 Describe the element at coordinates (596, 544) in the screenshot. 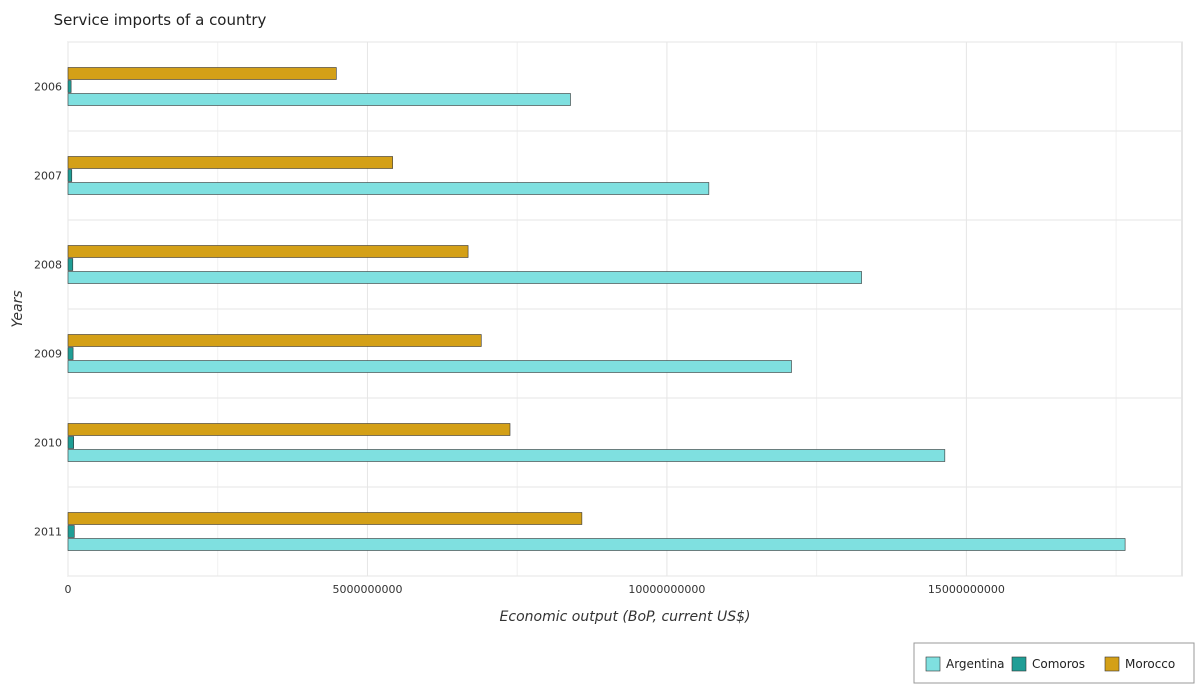

I see `bar-argentina-2011` at that location.